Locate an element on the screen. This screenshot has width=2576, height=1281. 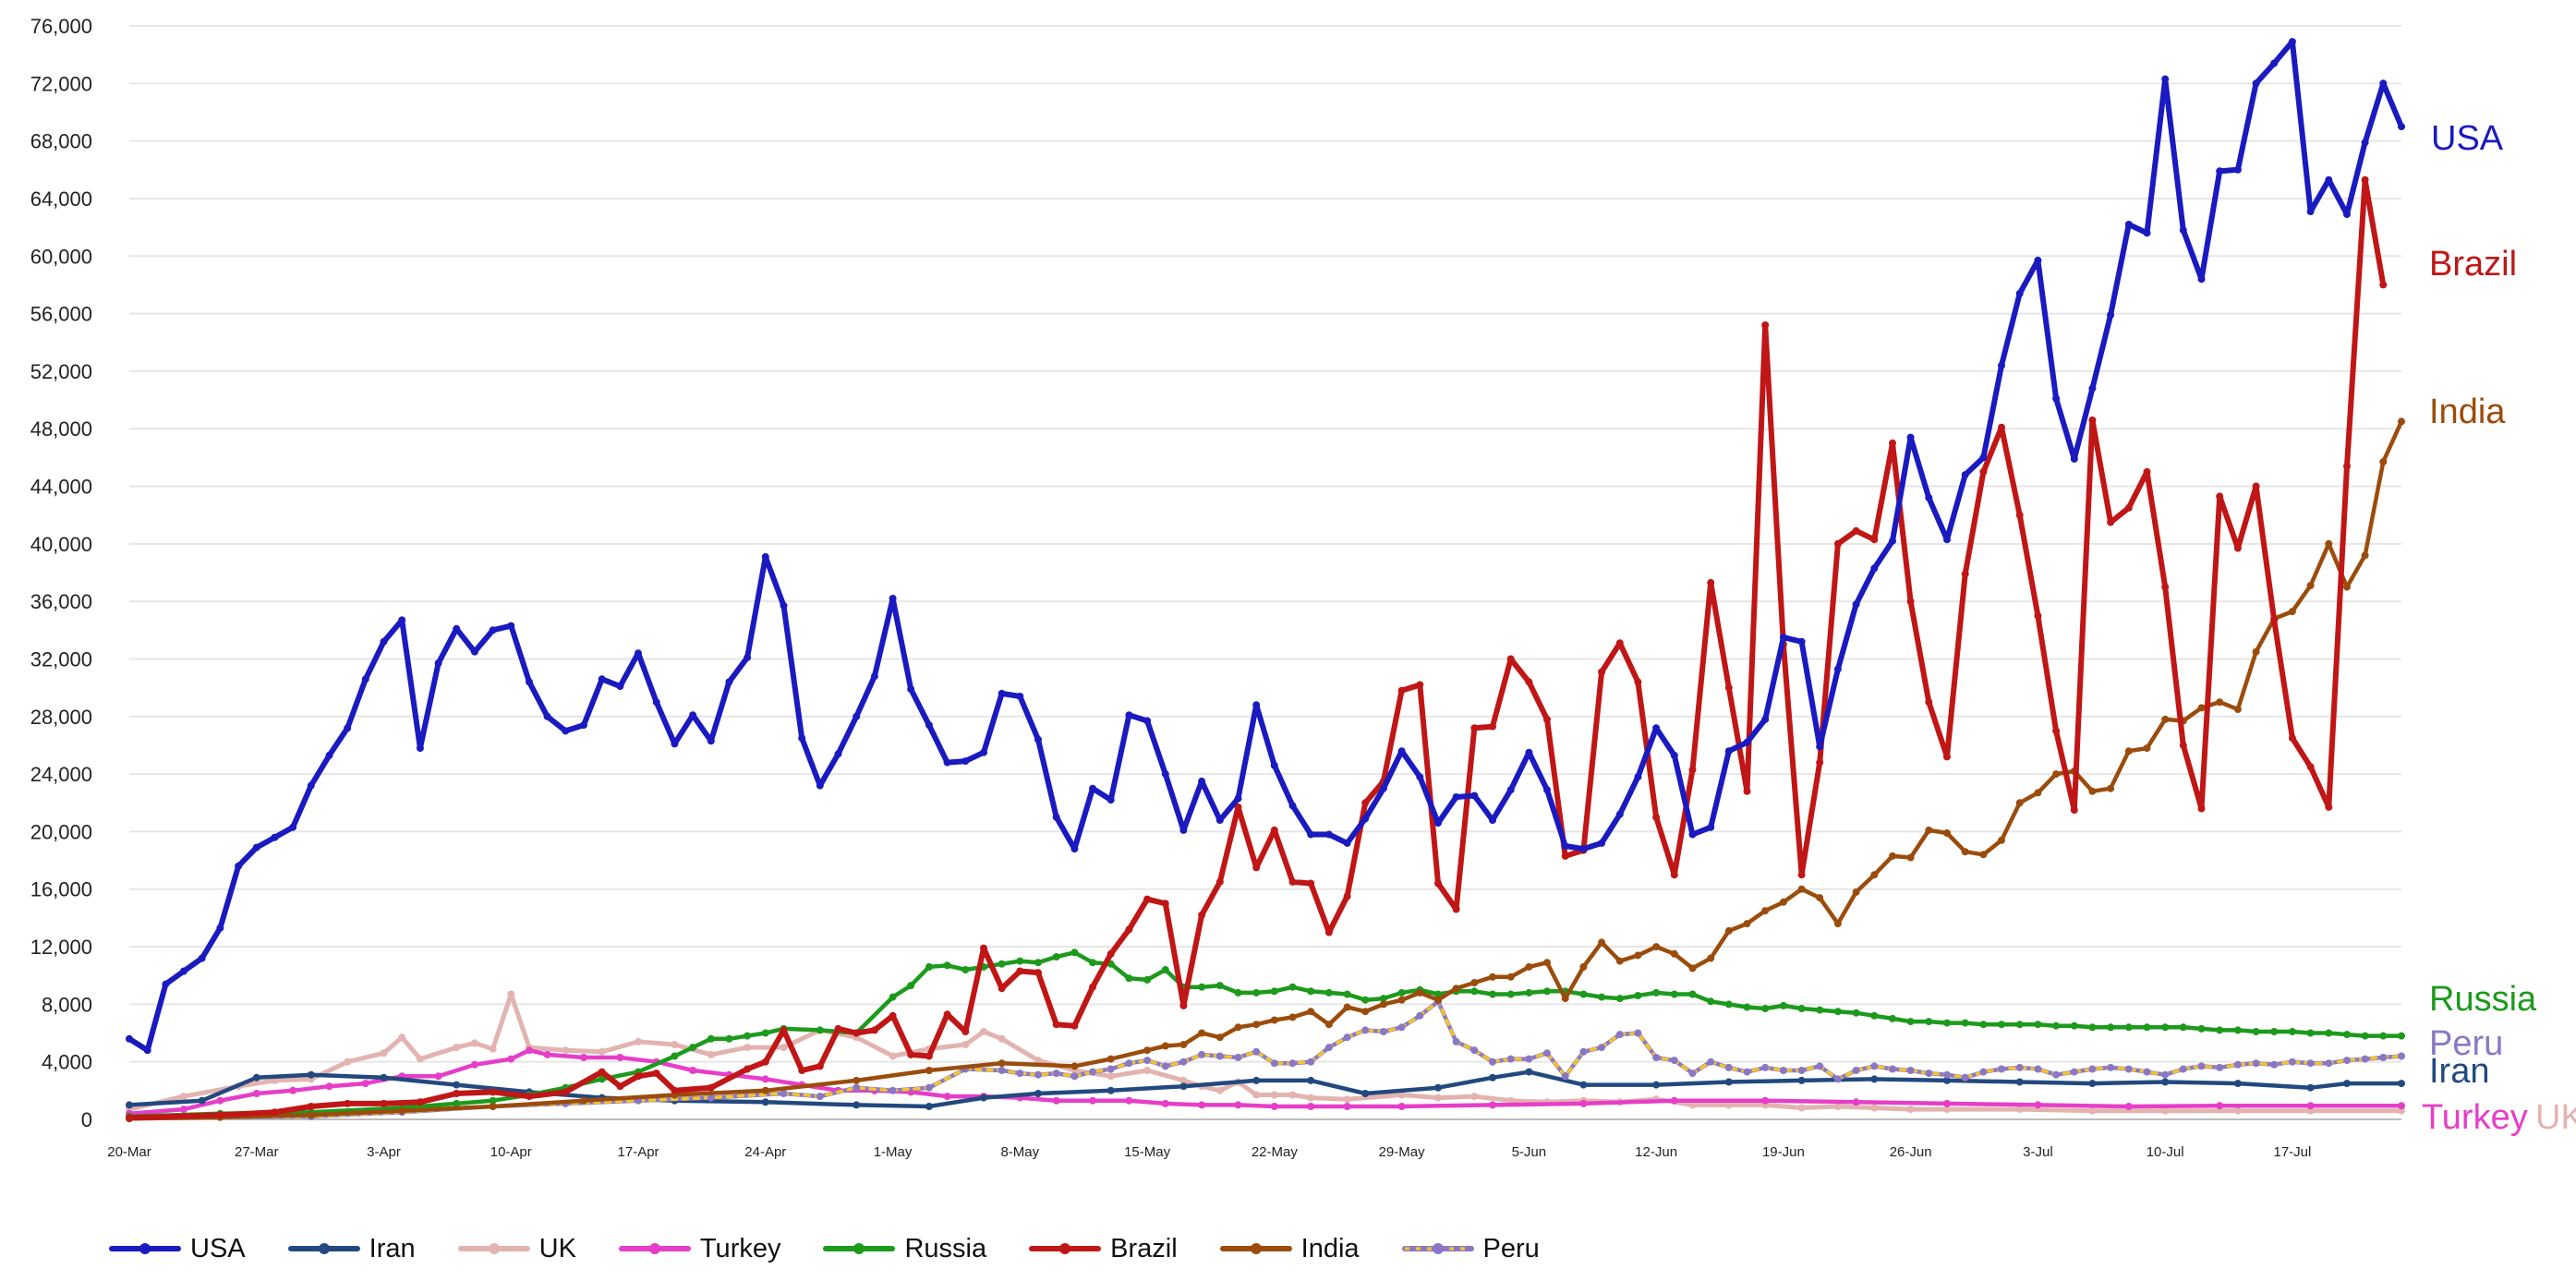
y-tick-label: 12,000 is located at coordinates (61, 948).